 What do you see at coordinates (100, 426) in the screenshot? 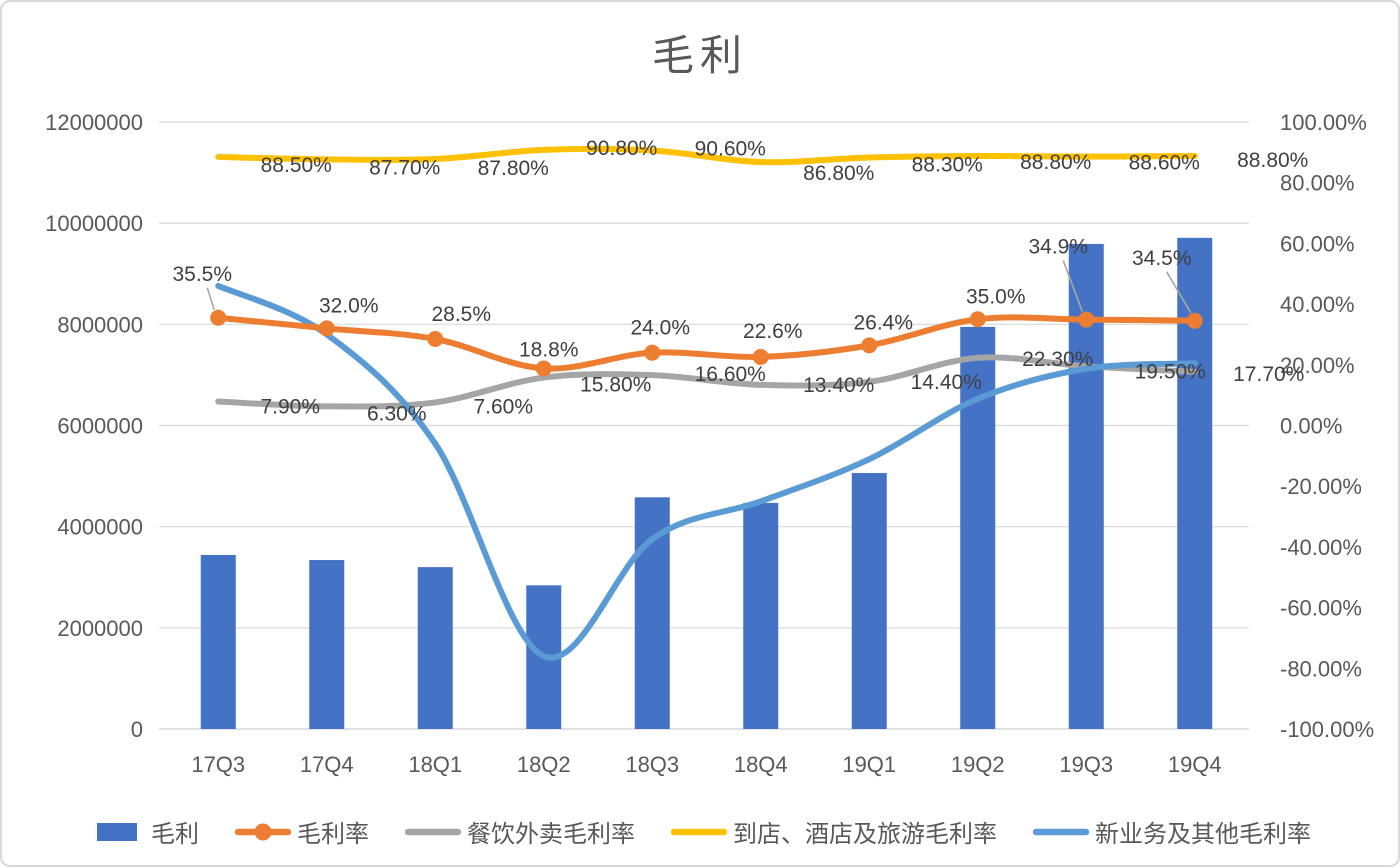
I see `left-axis-tick-label: 6000000` at bounding box center [100, 426].